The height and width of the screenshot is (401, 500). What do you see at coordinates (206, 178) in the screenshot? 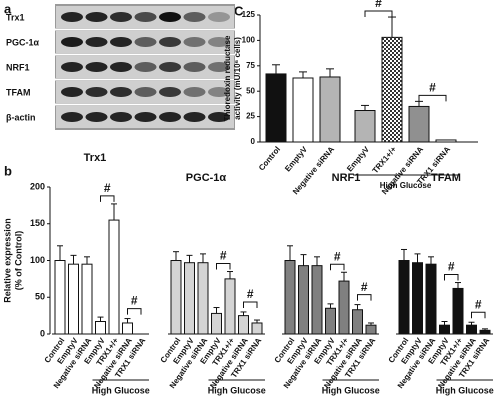
I see `group-title: PGC-1α` at bounding box center [206, 178].